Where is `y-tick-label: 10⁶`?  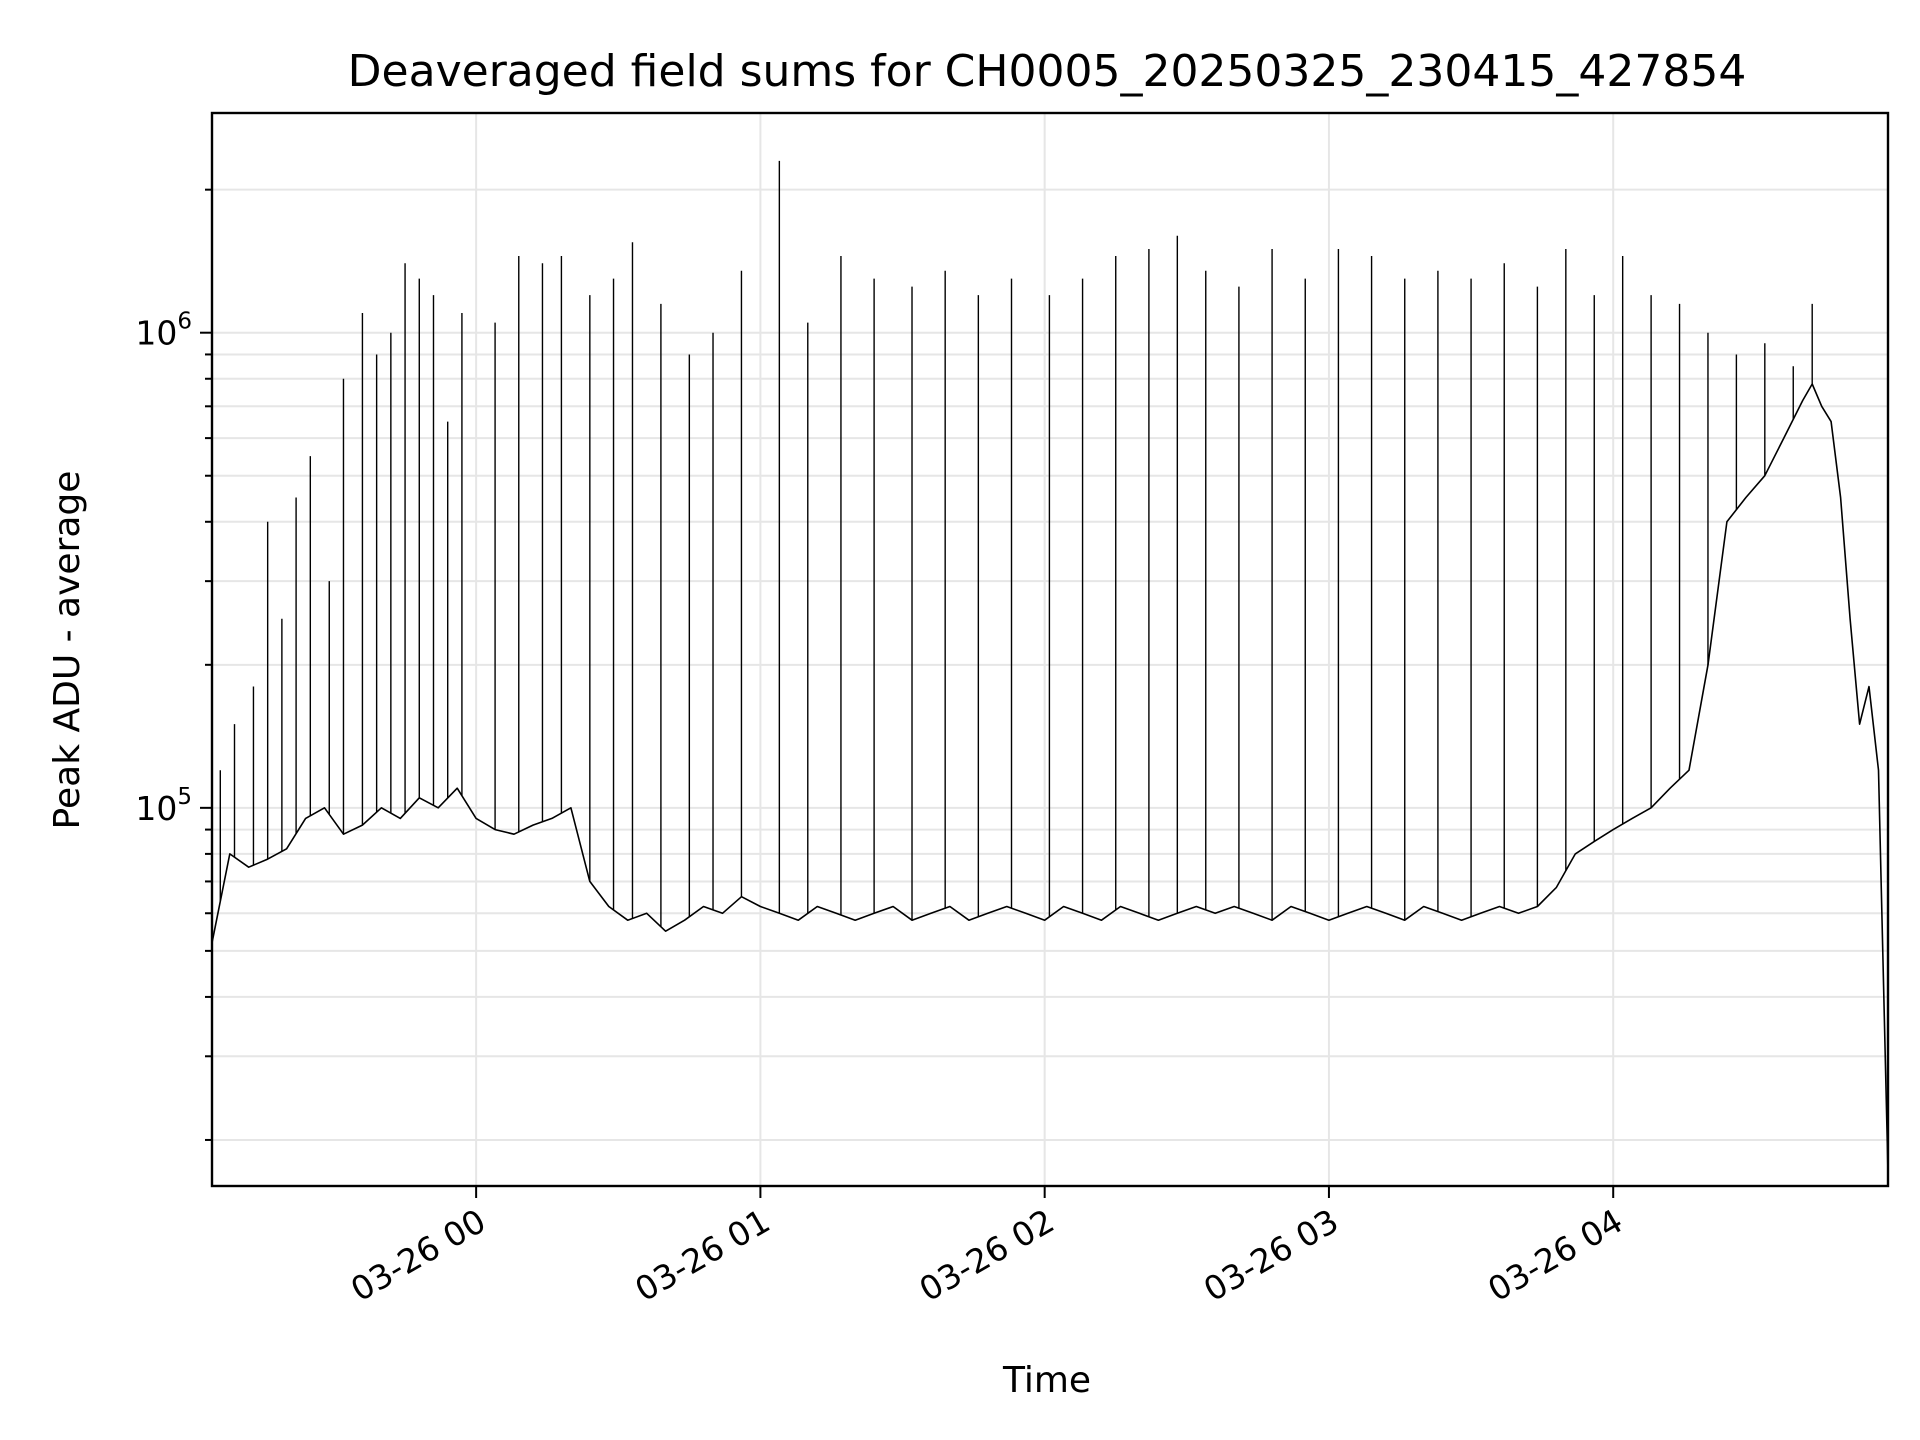 y-tick-label: 10⁶ is located at coordinates (163, 331).